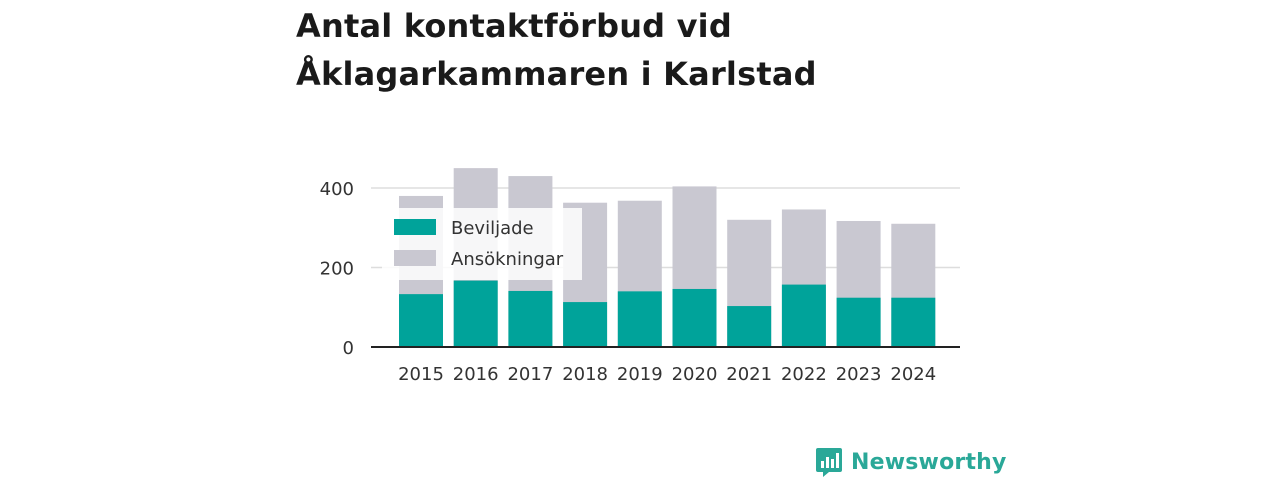 The image size is (1280, 480). What do you see at coordinates (514, 26) in the screenshot?
I see `chart-title-line-1: Antal kontaktförbud vid` at bounding box center [514, 26].